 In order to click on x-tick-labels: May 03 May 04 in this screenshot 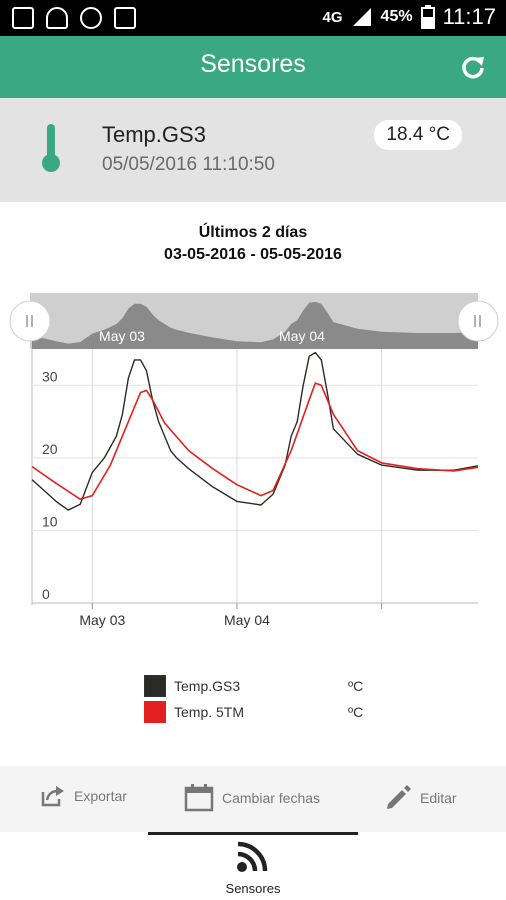, I will do `click(174, 620)`.